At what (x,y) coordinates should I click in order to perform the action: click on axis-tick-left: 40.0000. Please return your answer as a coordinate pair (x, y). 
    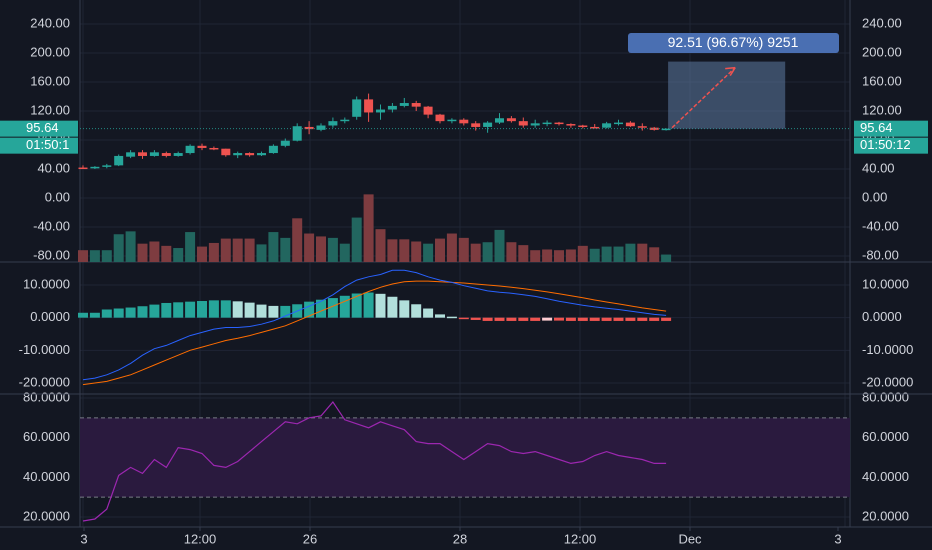
    Looking at the image, I should click on (46, 476).